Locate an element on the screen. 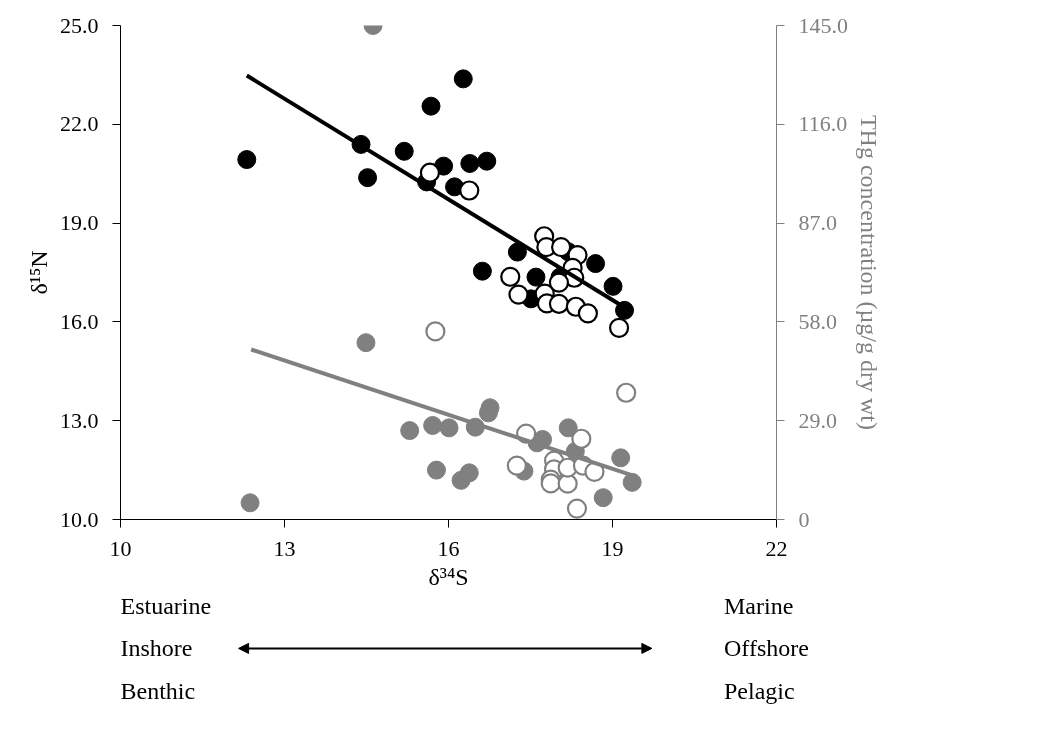  y2-tick-label: 145.0 is located at coordinates (823, 25).